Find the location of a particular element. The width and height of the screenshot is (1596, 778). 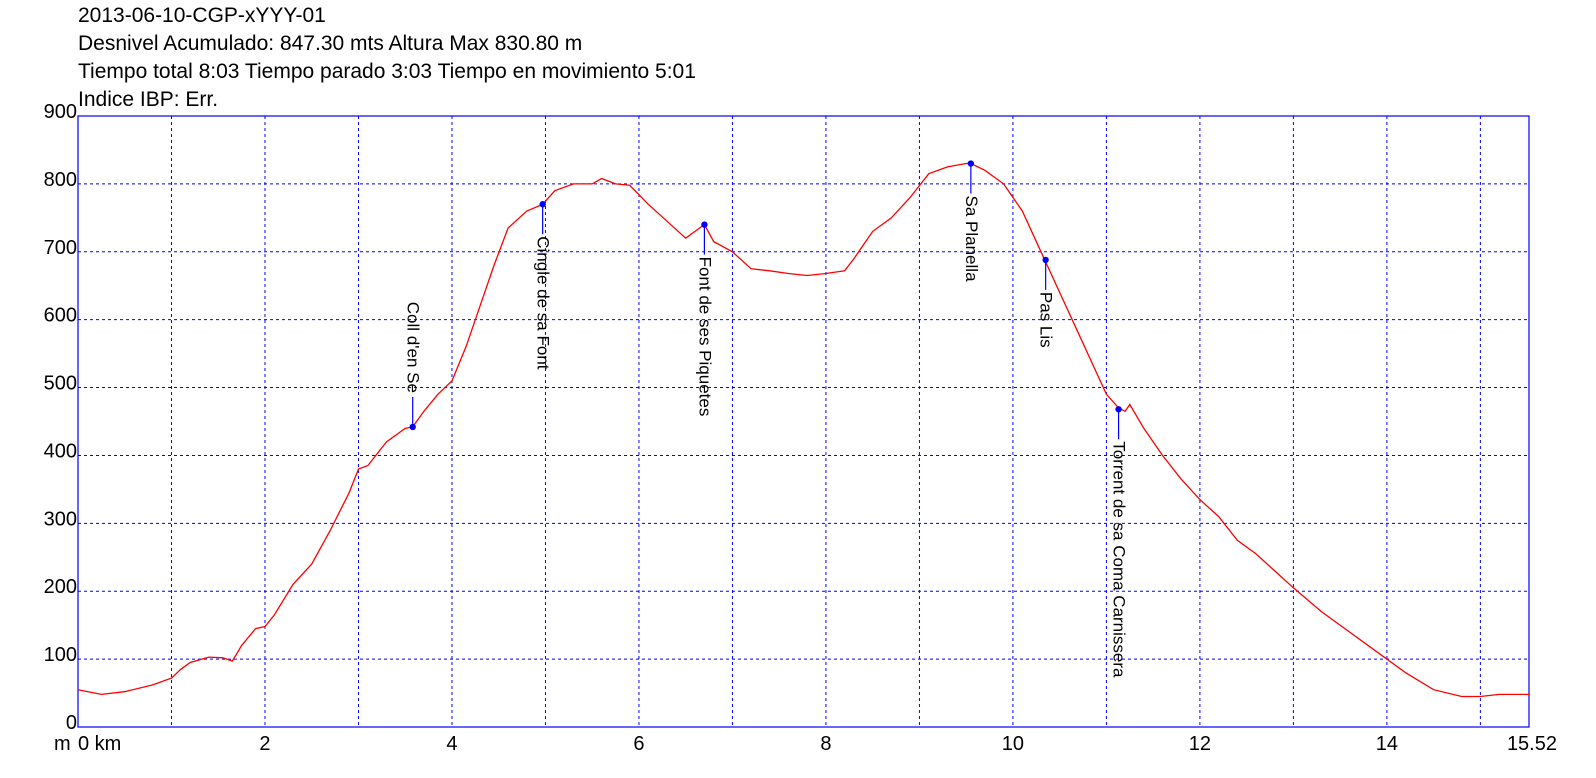

waypoint-marker: Sa Planella is located at coordinates (971, 221).